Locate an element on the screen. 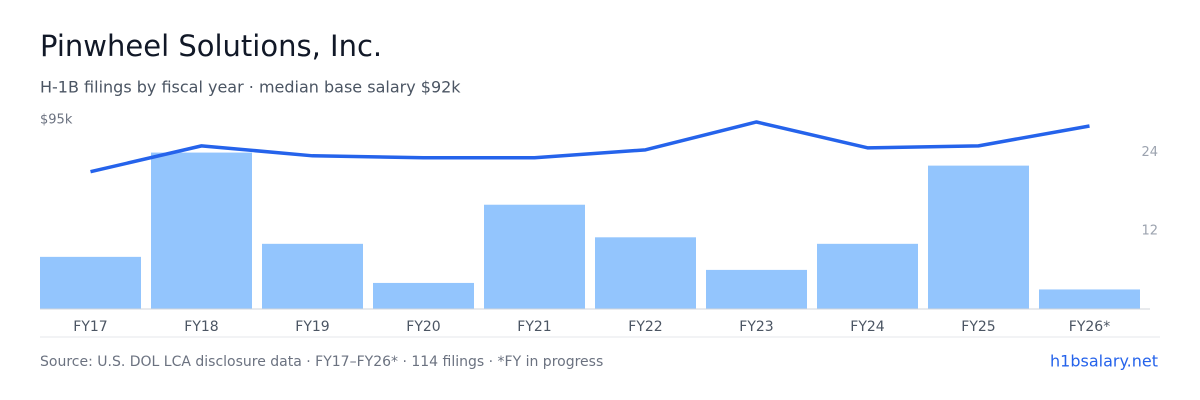 This screenshot has height=400, width=1200. chart-title: Pinwheel Solutions, Inc. is located at coordinates (211, 46).